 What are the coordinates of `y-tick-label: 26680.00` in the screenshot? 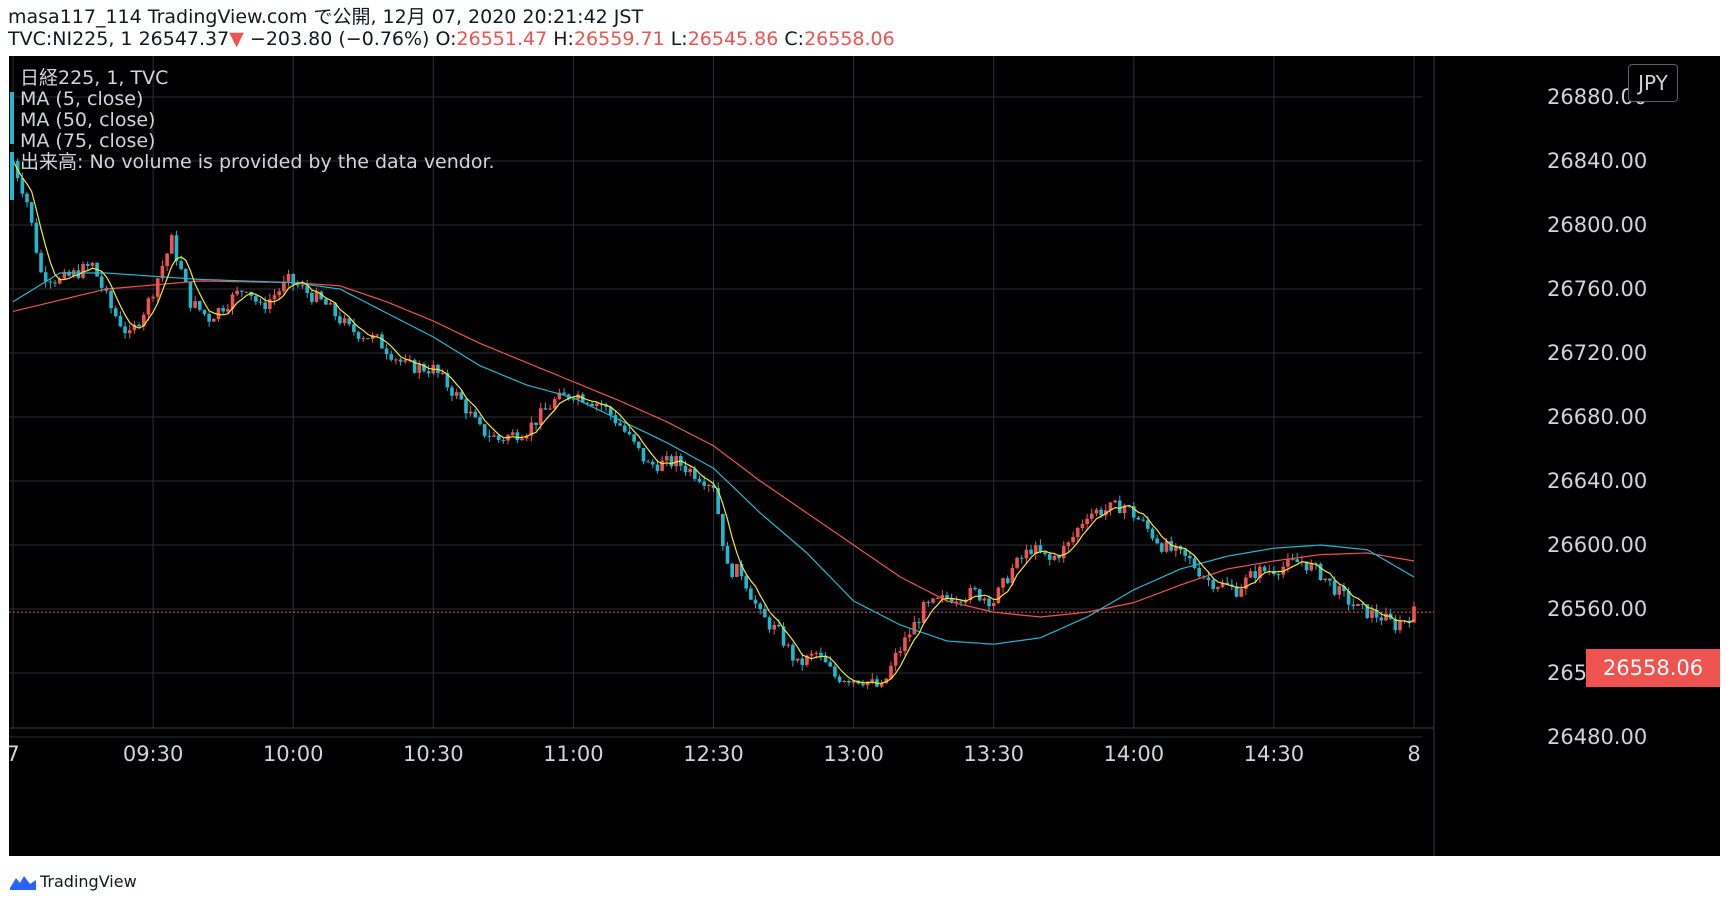 It's located at (1597, 417).